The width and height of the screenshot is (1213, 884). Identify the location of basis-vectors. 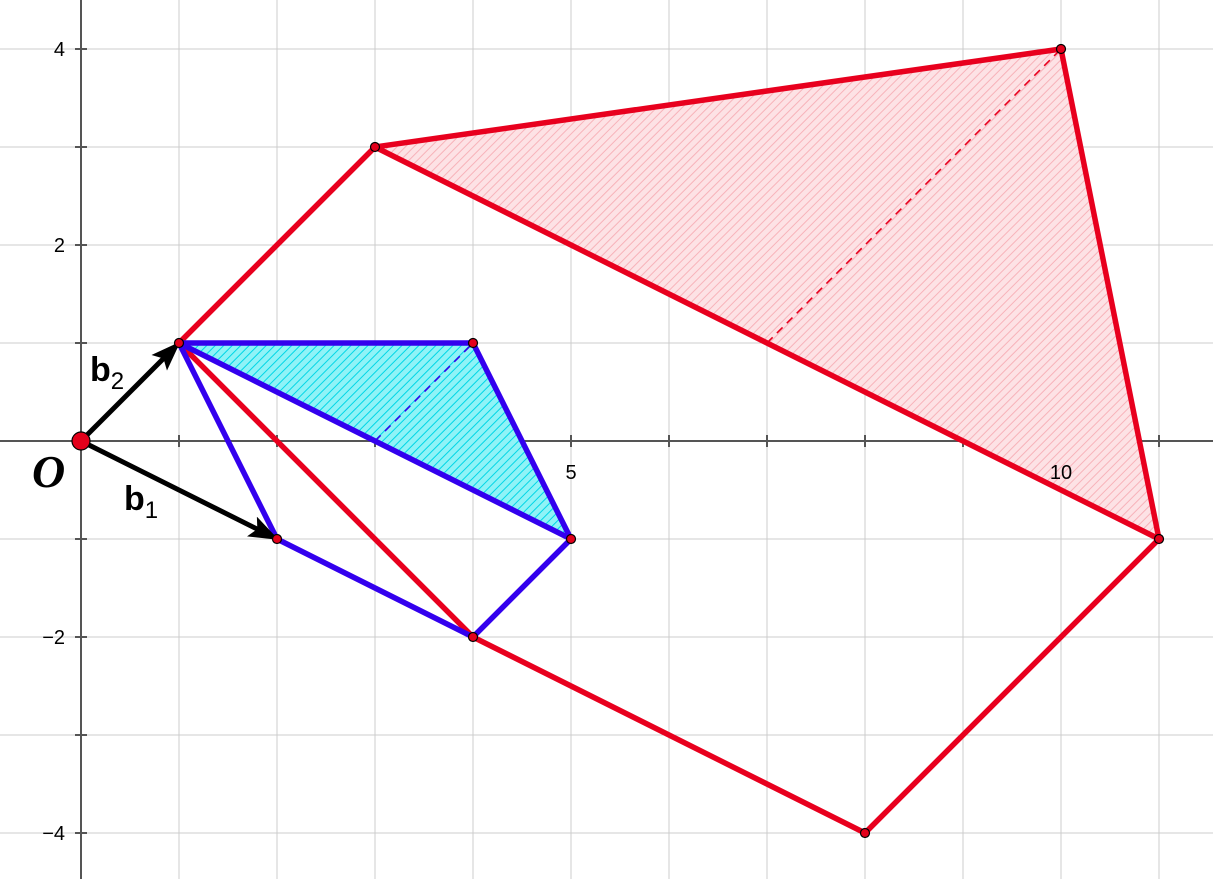
(179, 441).